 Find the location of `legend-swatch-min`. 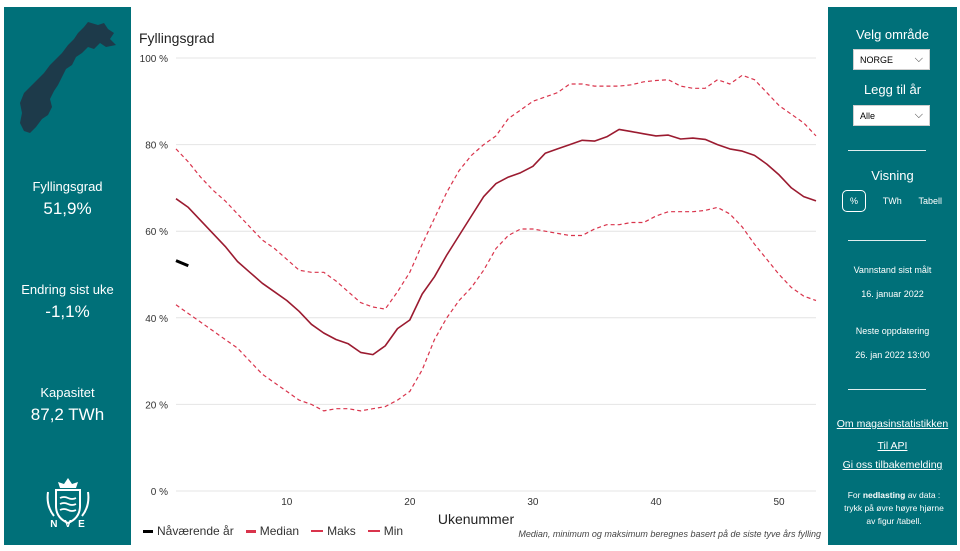

legend-swatch-min is located at coordinates (373, 531).